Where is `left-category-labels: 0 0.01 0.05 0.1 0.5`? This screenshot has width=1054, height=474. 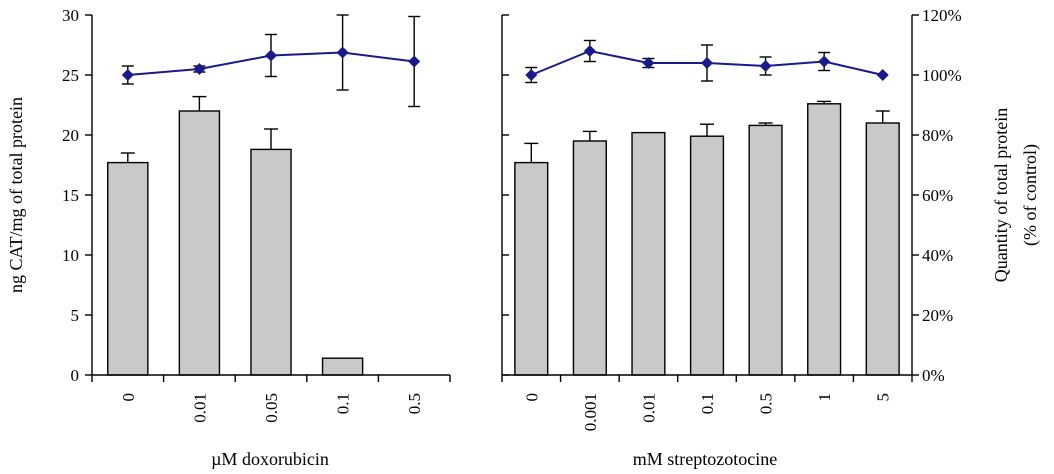
left-category-labels: 0 0.01 0.05 0.1 0.5 is located at coordinates (271, 408).